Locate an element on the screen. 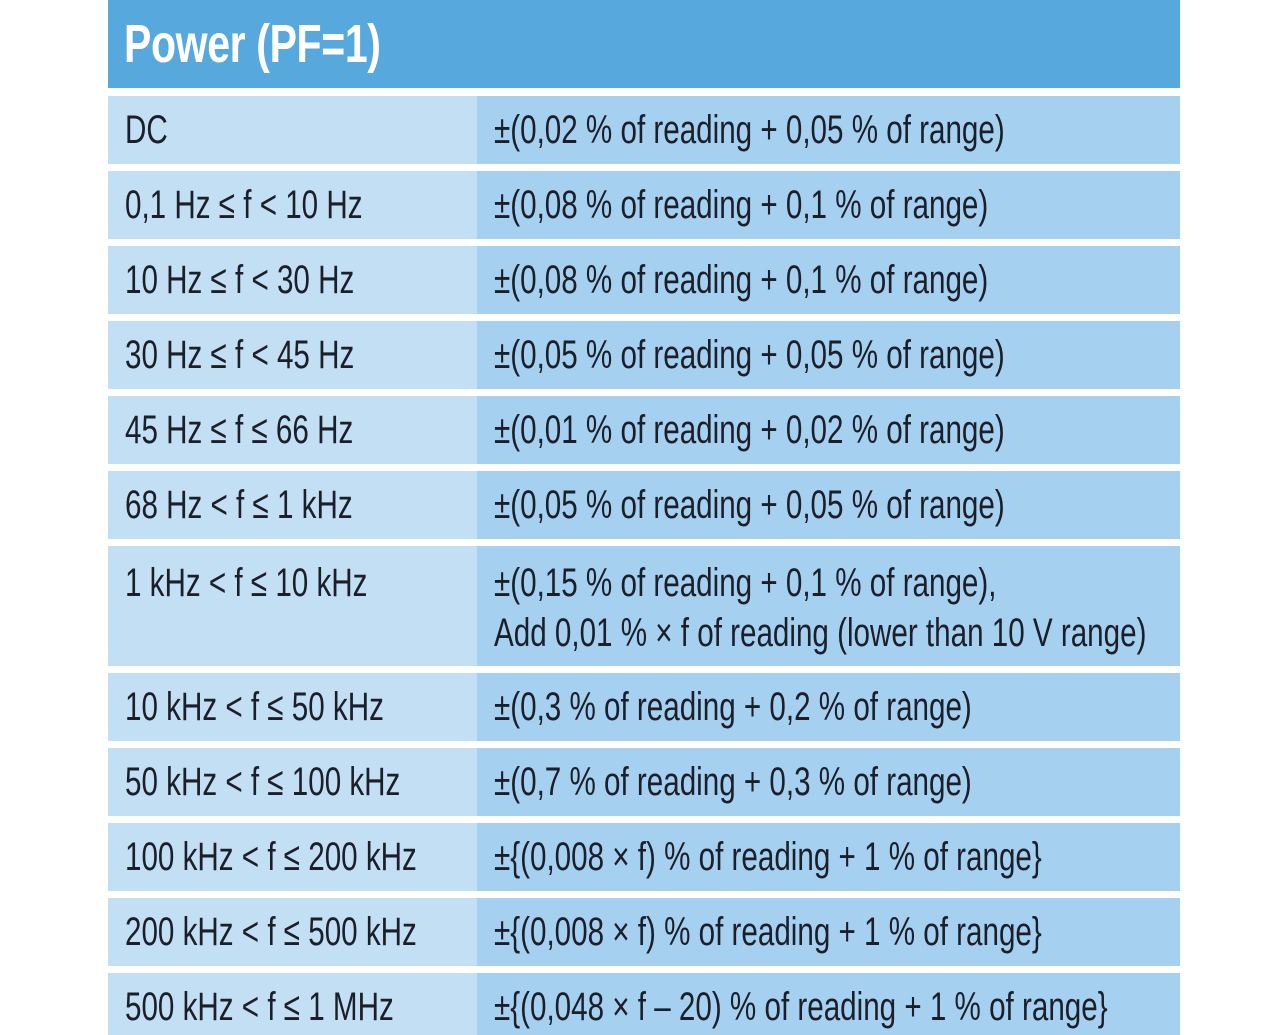 The width and height of the screenshot is (1280, 1035). accuracy-text: ±(0,02 % of reading + 0,05 % of range) is located at coordinates (749, 130).